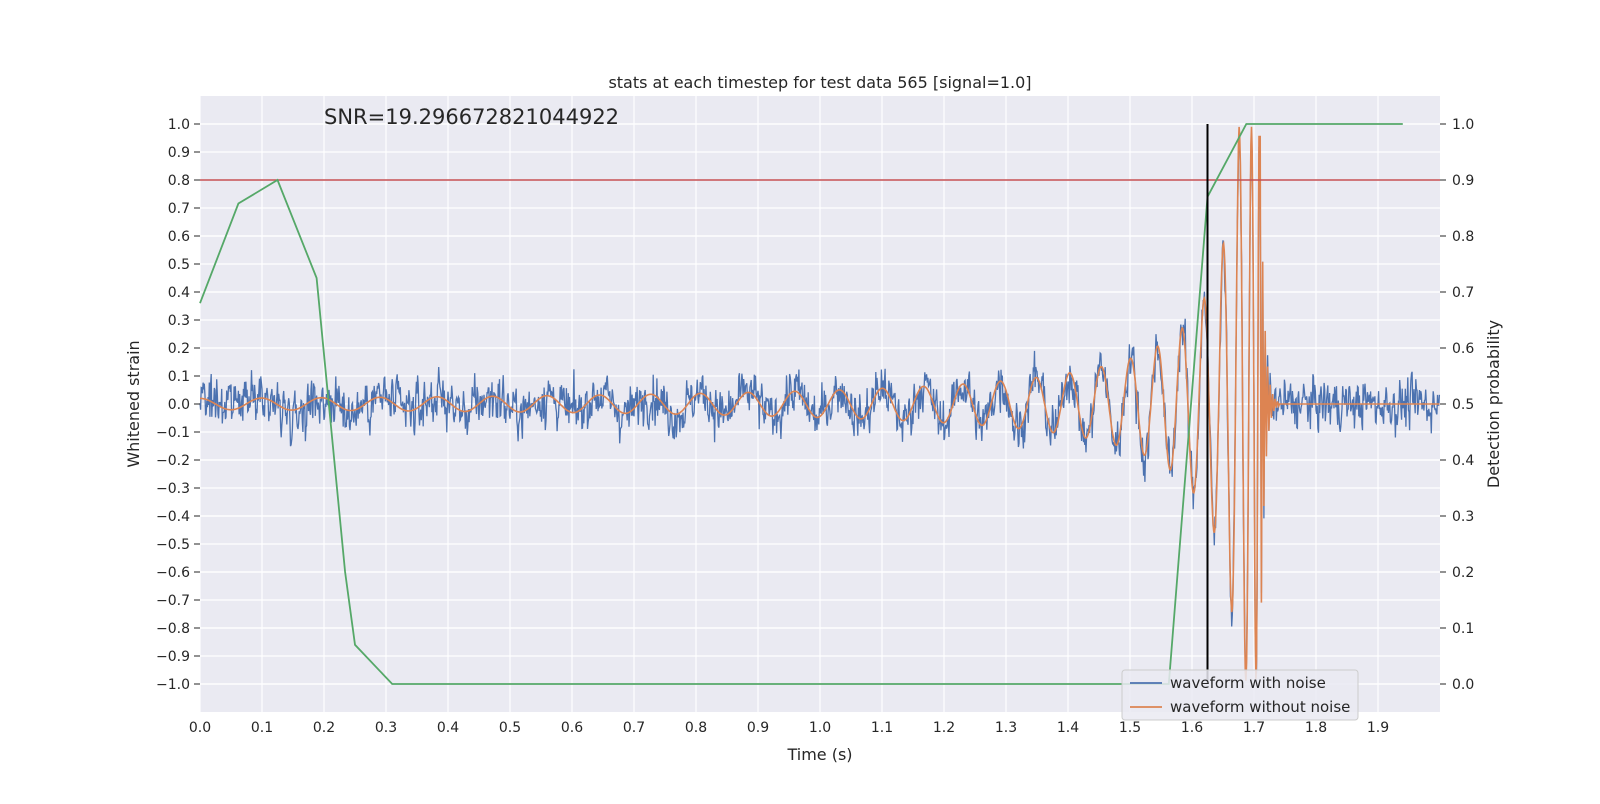 This screenshot has width=1600, height=804. What do you see at coordinates (179, 237) in the screenshot?
I see `y-tick-label: 0.6` at bounding box center [179, 237].